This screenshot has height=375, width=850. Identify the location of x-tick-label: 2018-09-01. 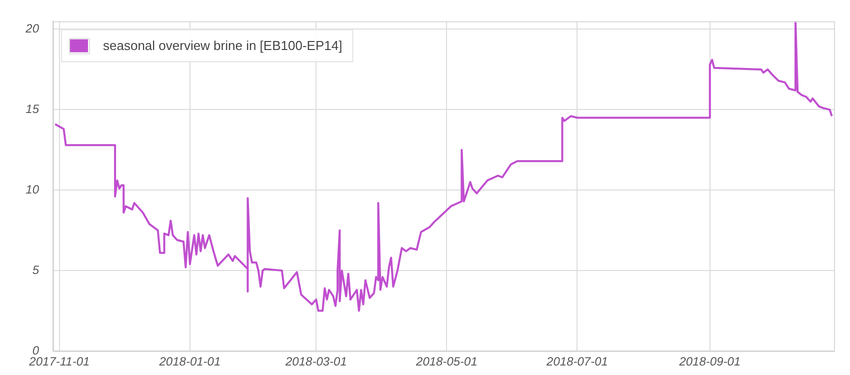
(709, 361).